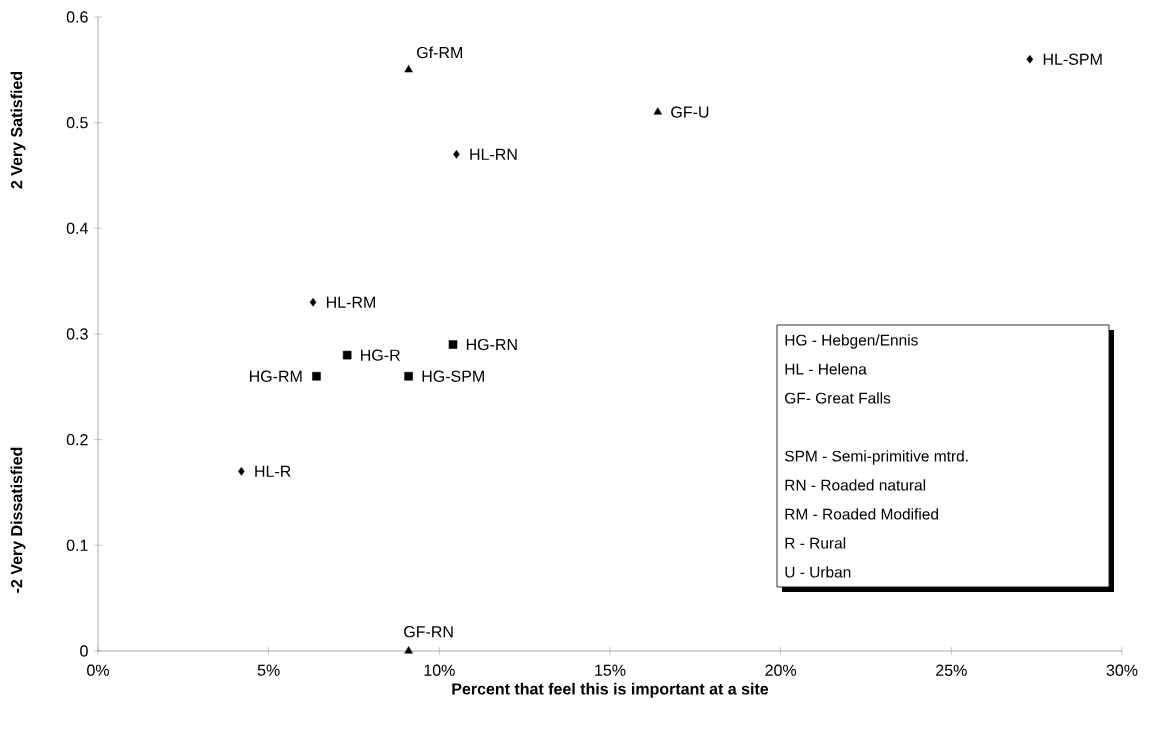  Describe the element at coordinates (876, 457) in the screenshot. I see `annotation: SPM - Semi-primitive mtrd.` at that location.